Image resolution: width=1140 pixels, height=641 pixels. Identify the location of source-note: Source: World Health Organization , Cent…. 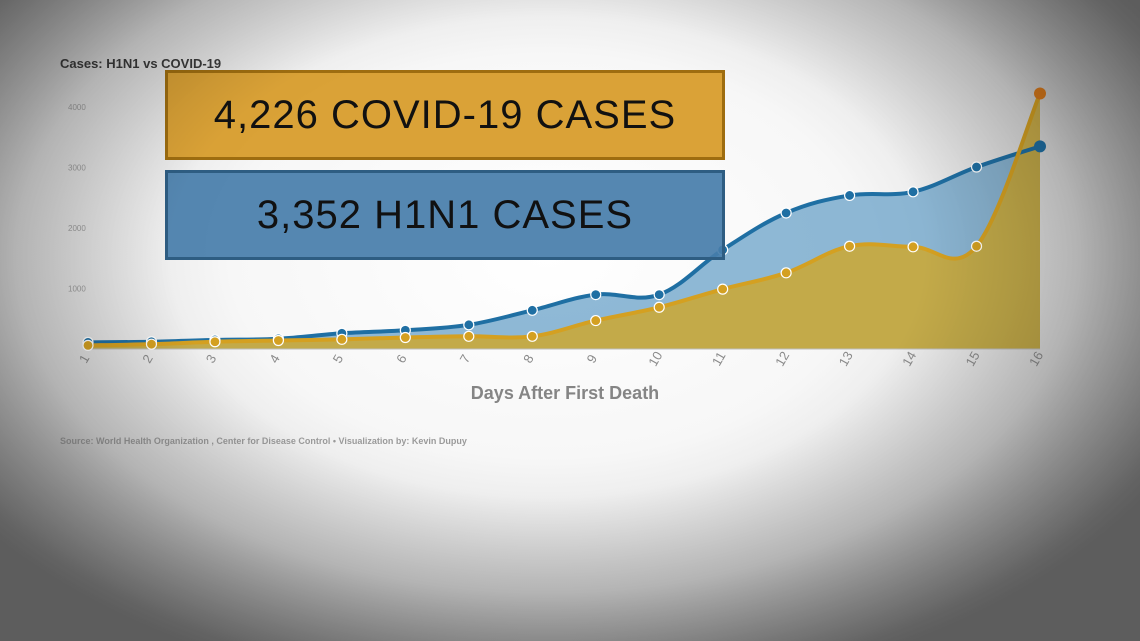
(263, 441).